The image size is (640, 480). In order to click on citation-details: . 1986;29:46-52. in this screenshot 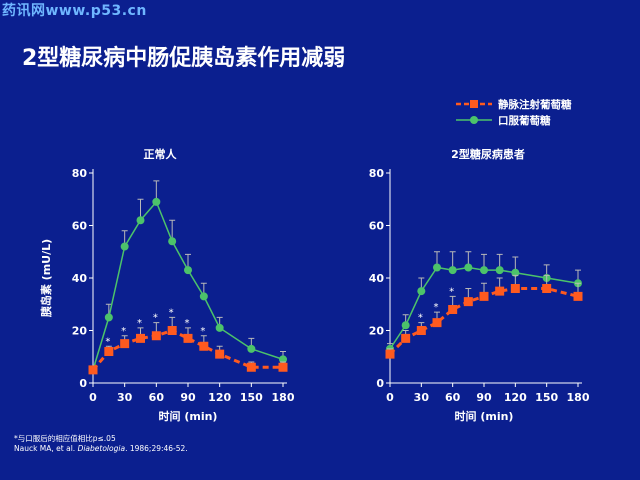, I will do `click(156, 448)`.